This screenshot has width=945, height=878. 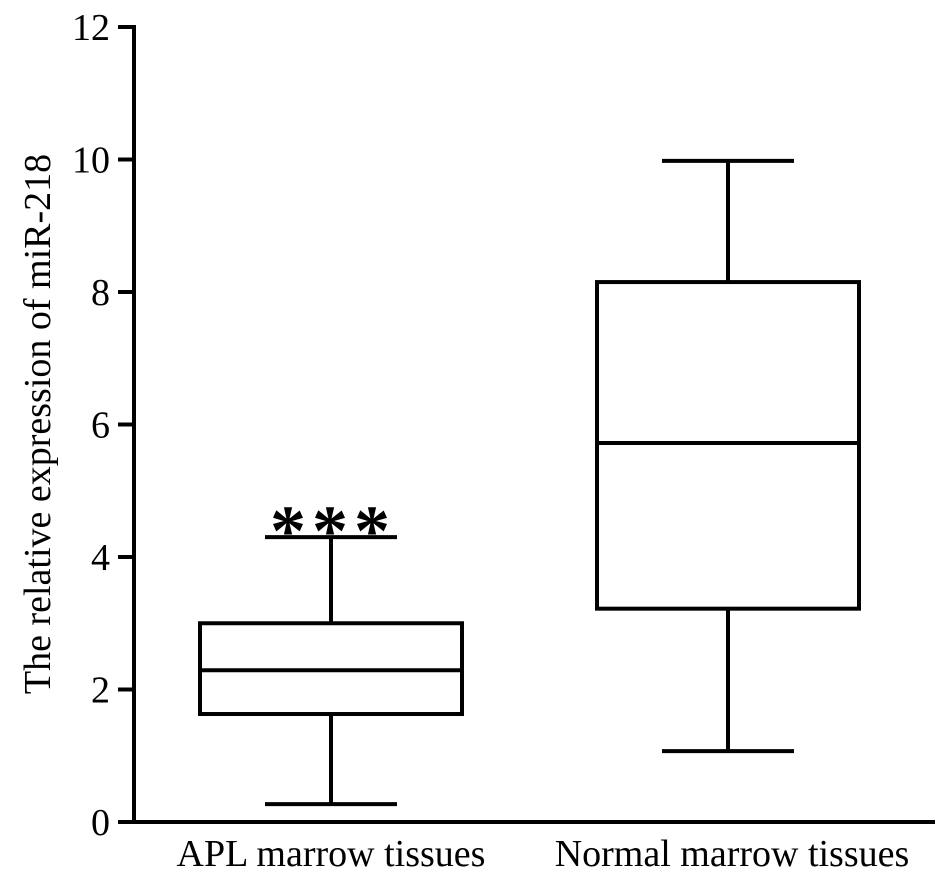 I want to click on y-tick-label: 2, so click(x=100, y=691).